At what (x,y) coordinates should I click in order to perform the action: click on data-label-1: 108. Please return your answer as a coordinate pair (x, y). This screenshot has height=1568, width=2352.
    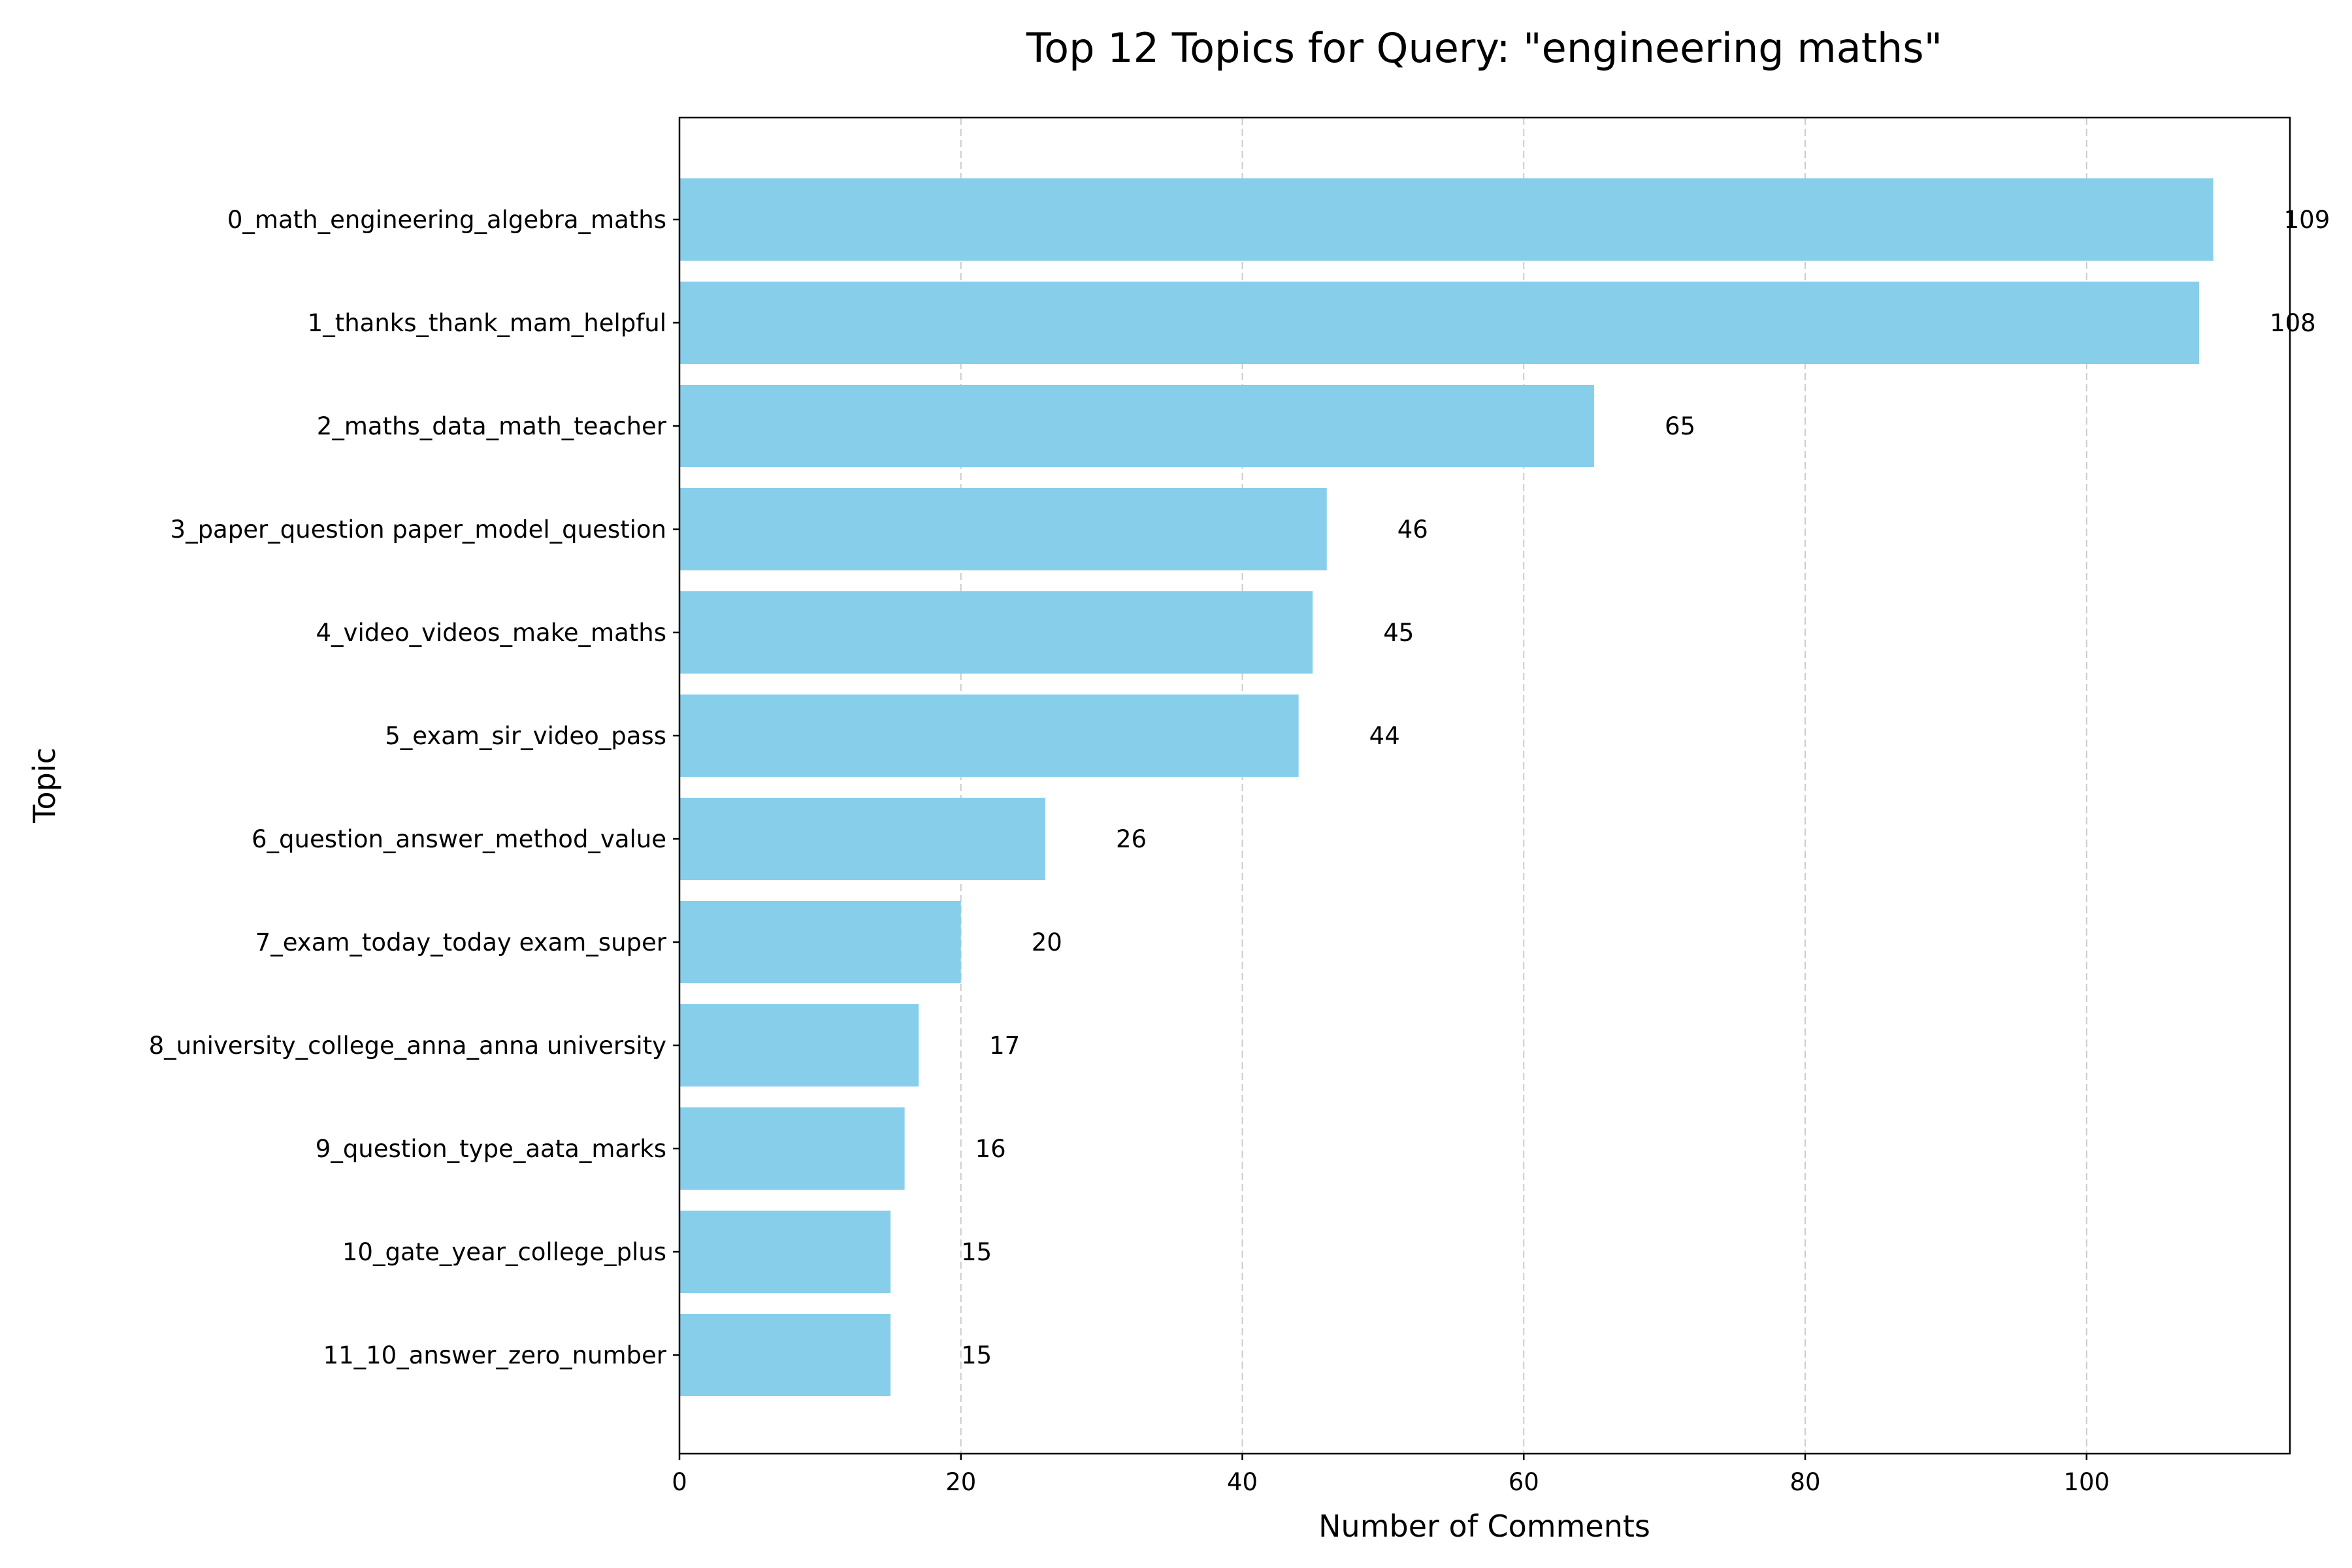
    Looking at the image, I should click on (2293, 323).